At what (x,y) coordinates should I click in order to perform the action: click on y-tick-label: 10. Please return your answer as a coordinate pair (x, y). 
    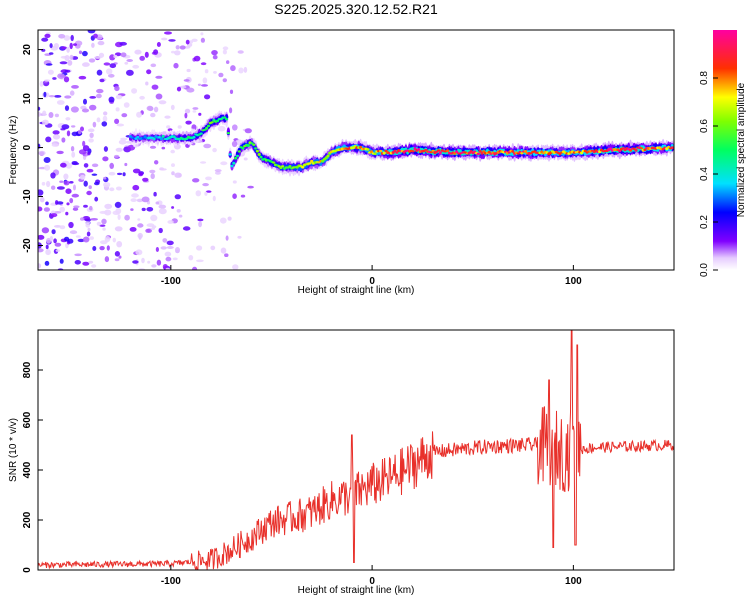
    Looking at the image, I should click on (27, 99).